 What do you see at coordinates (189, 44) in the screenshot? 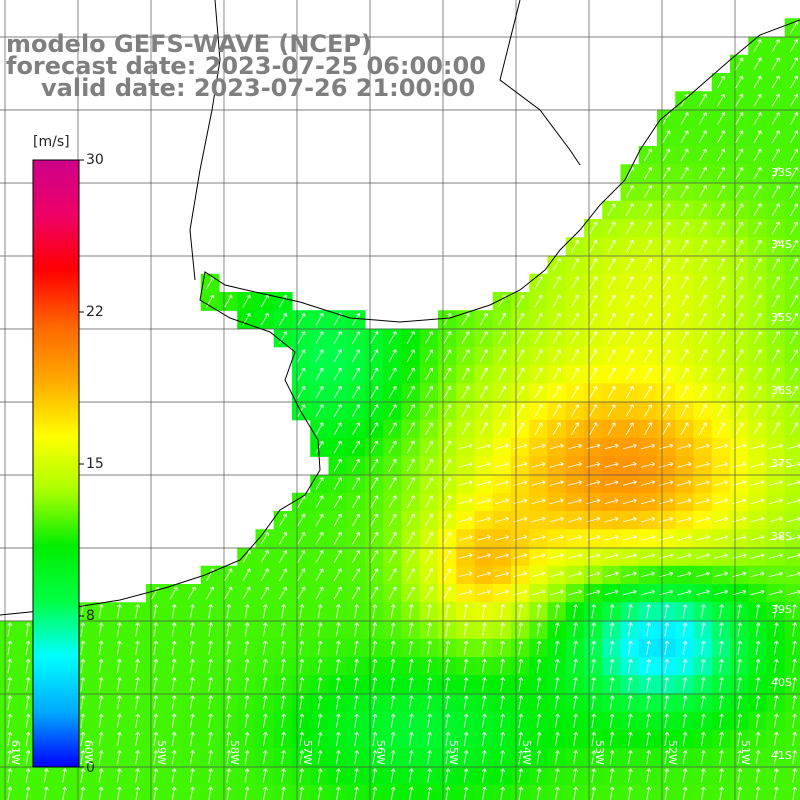
I see `model-title: modelo GEFS-WAVE (NCEP)` at bounding box center [189, 44].